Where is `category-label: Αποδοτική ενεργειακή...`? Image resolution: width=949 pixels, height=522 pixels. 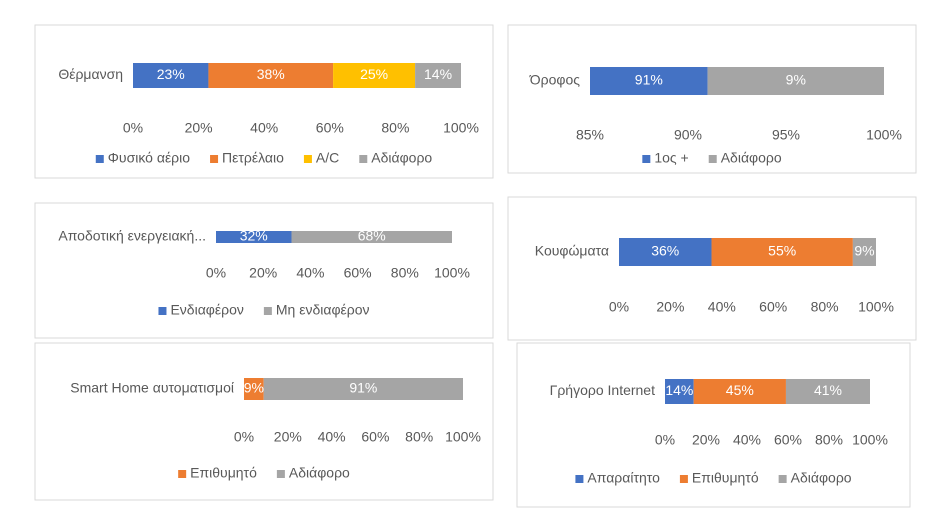
category-label: Αποδοτική ενεργειακή... is located at coordinates (132, 236).